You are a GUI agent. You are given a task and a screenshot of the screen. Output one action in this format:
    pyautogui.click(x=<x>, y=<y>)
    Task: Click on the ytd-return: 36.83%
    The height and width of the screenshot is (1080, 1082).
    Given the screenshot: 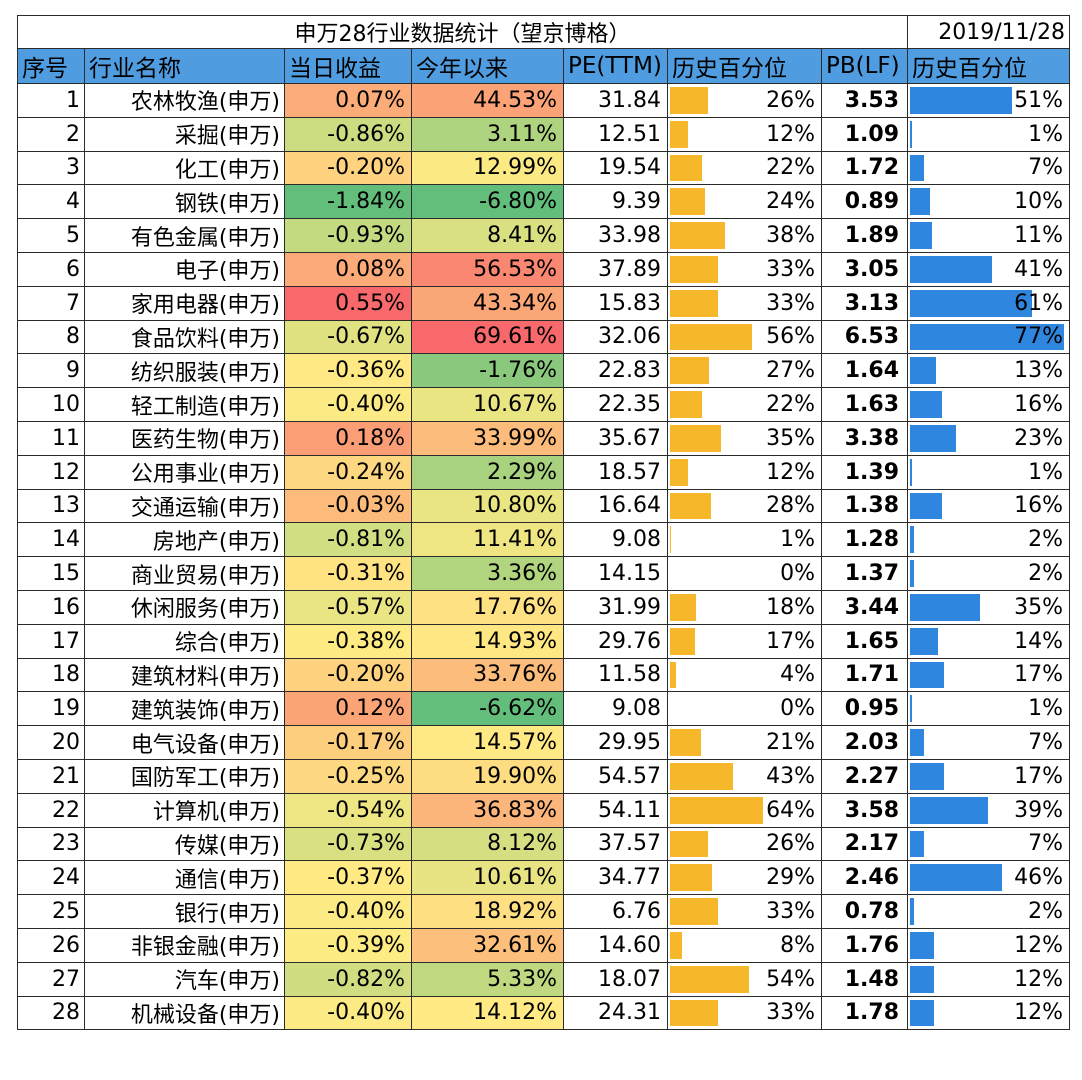 What is the action you would take?
    pyautogui.click(x=487, y=810)
    